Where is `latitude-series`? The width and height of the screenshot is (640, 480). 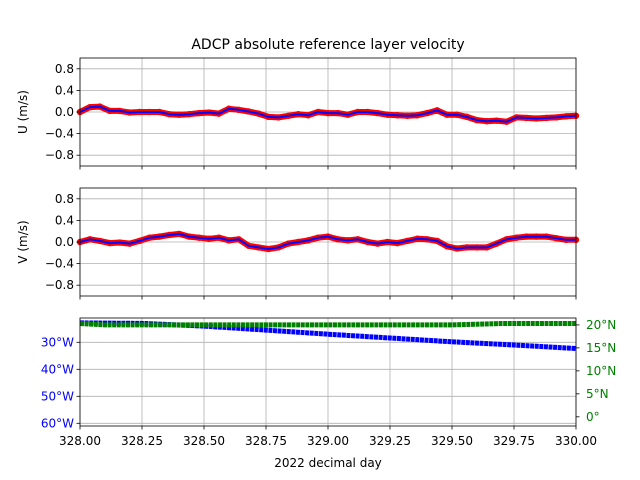 latitude-series is located at coordinates (327, 324).